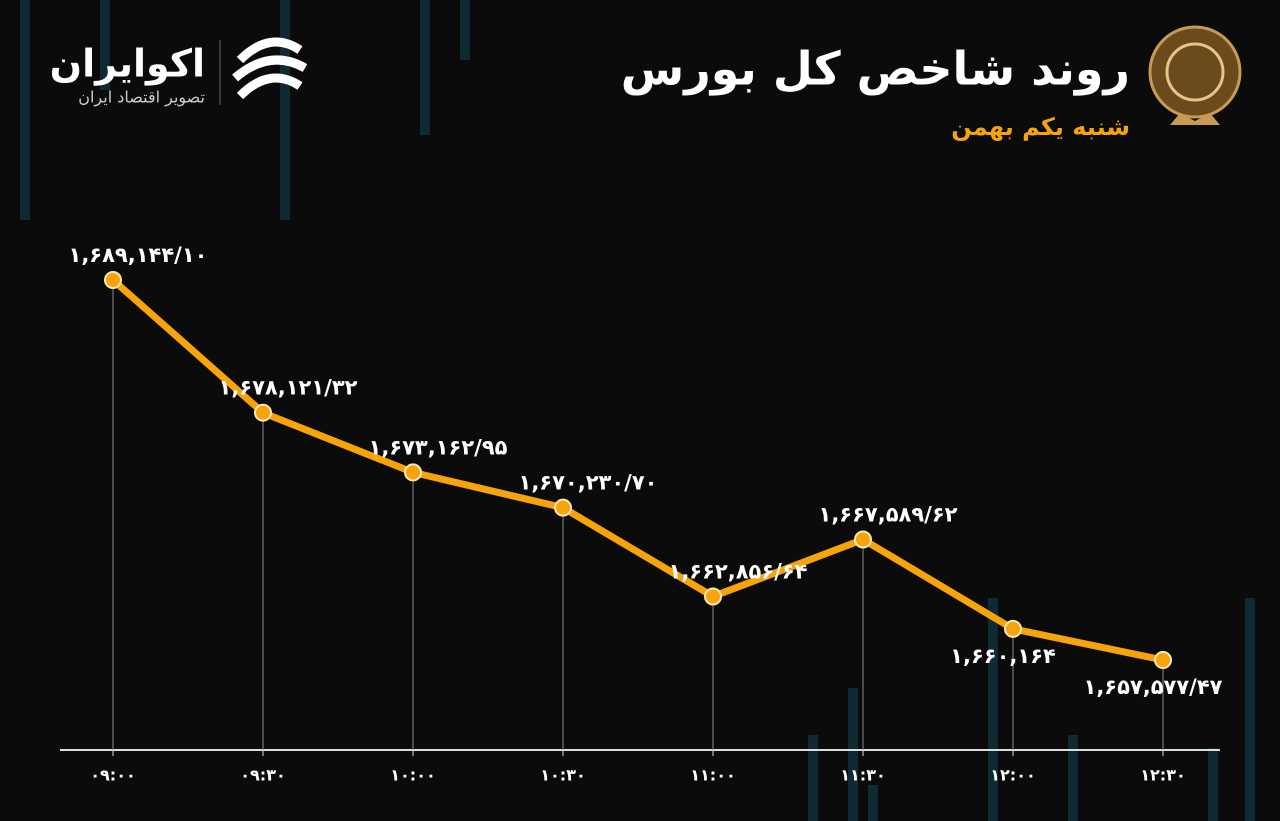  What do you see at coordinates (438, 447) in the screenshot?
I see `data-label: ۱,۶۷۳,۱۶۲/۹۵` at bounding box center [438, 447].